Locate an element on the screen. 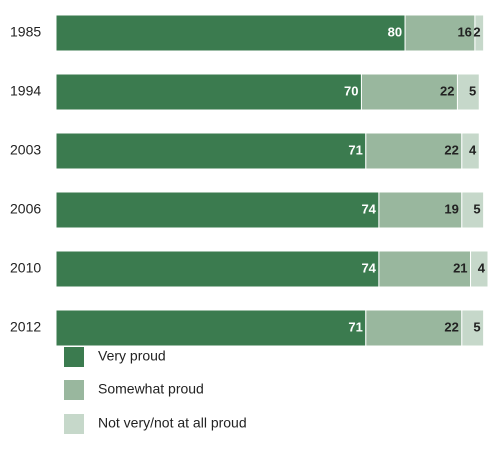 Image resolution: width=490 pixels, height=464 pixels. y-tick-label: 1985 is located at coordinates (25, 32).